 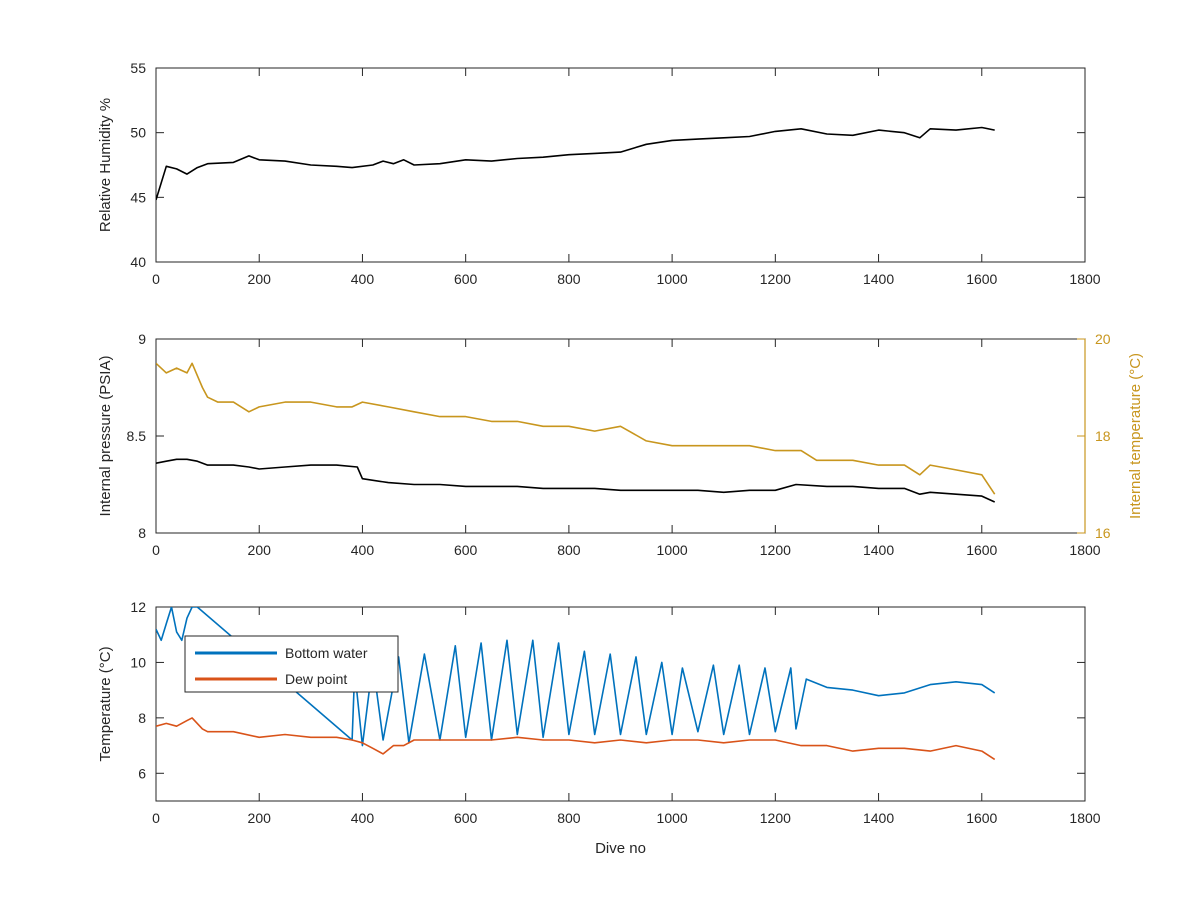 I want to click on y-tick-label: 6, so click(x=142, y=773).